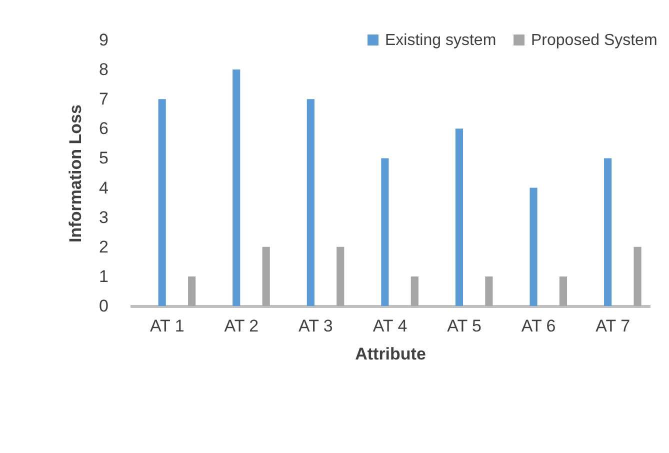 The width and height of the screenshot is (669, 453). Describe the element at coordinates (103, 99) in the screenshot. I see `y-tick-label: 7` at that location.